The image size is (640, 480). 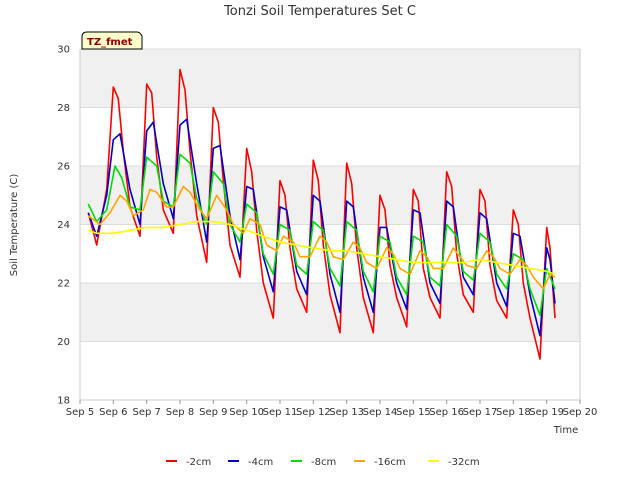 What do you see at coordinates (464, 462) in the screenshot?
I see `legend-label-minus-32cm: -32cm` at bounding box center [464, 462].